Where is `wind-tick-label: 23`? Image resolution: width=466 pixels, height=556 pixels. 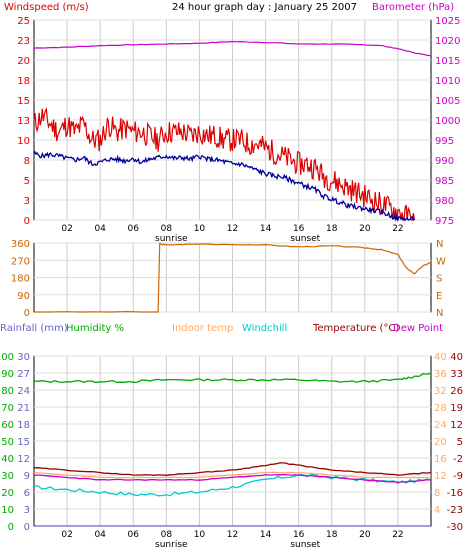
wind-tick-label: 23 is located at coordinates (23, 41).